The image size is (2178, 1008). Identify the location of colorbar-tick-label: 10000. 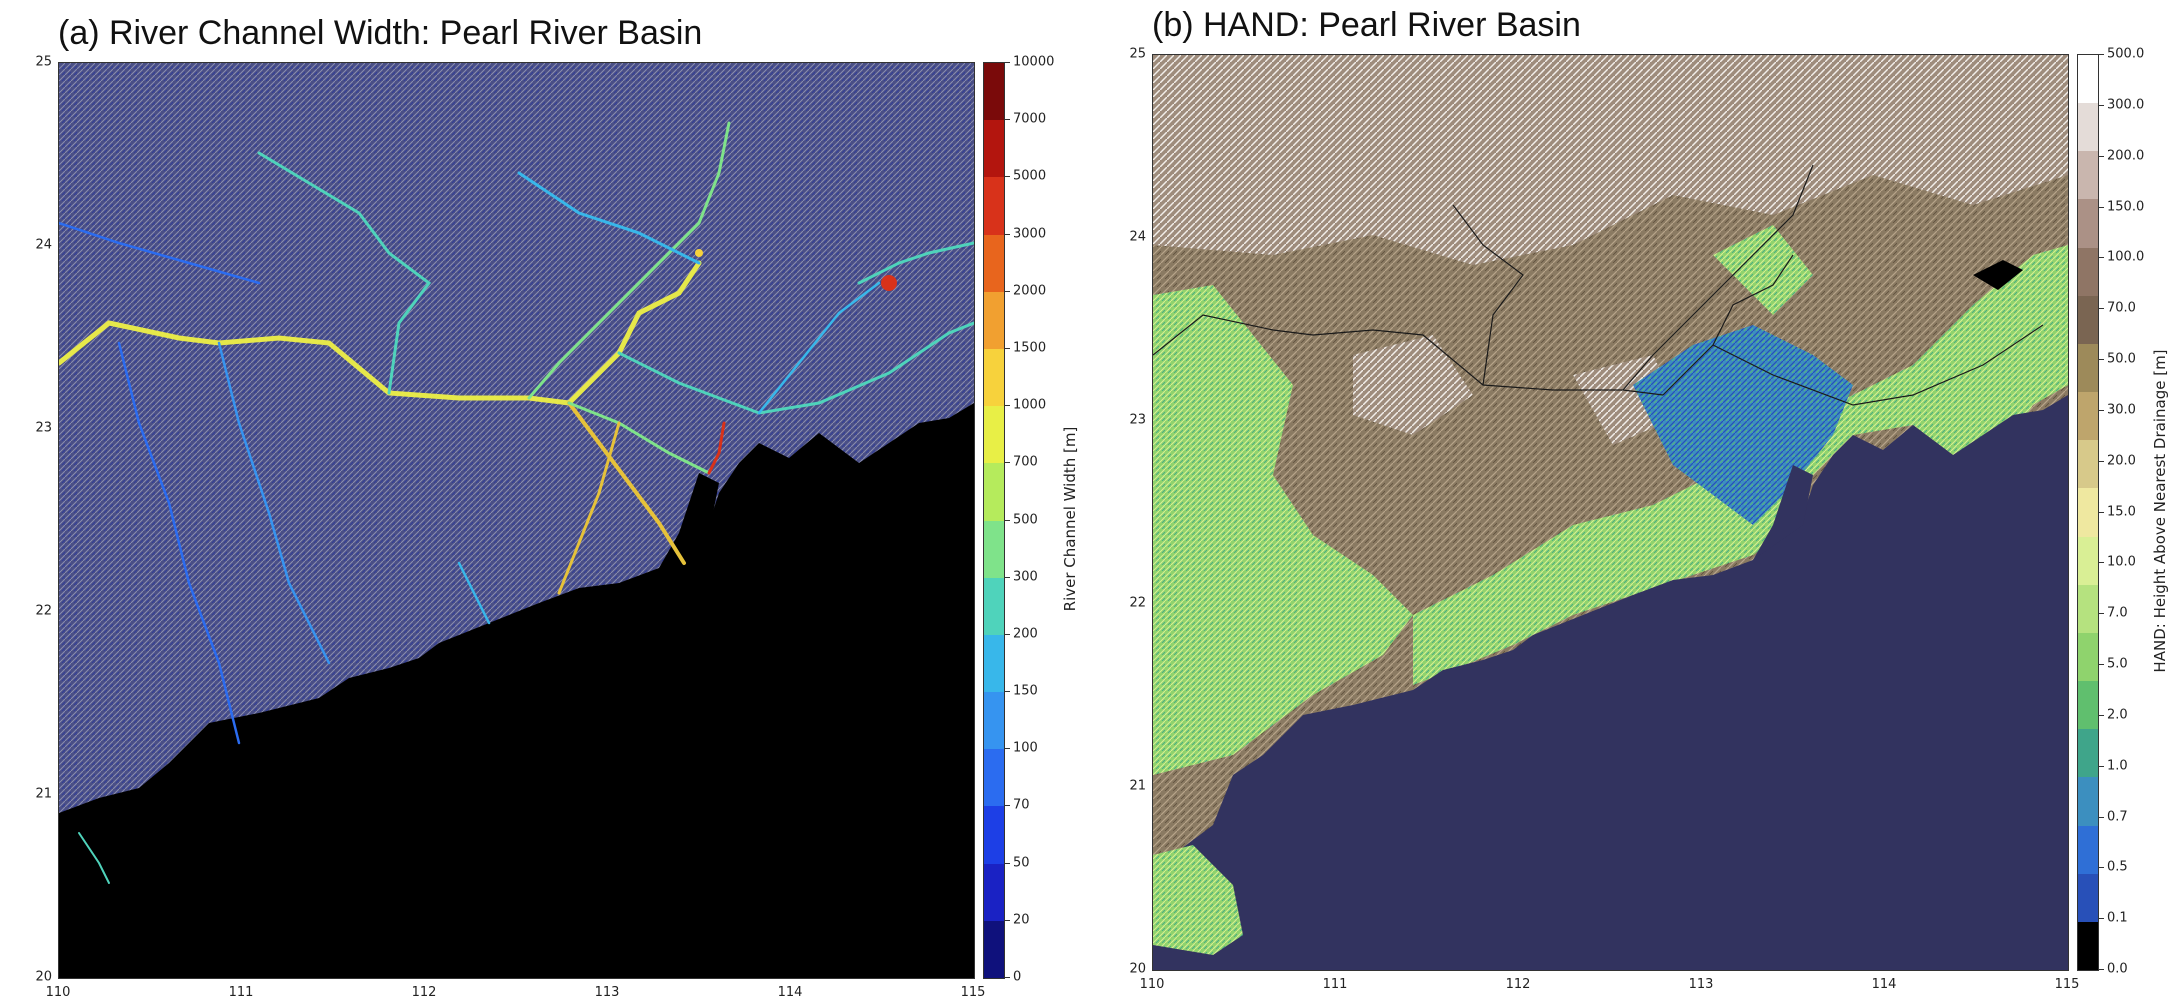
(1034, 62).